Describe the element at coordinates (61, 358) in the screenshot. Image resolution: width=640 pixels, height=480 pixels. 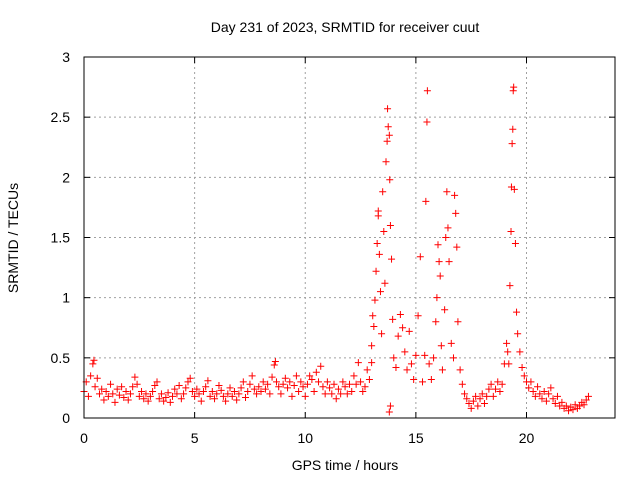
I see `y-tick-label: 0.5` at that location.